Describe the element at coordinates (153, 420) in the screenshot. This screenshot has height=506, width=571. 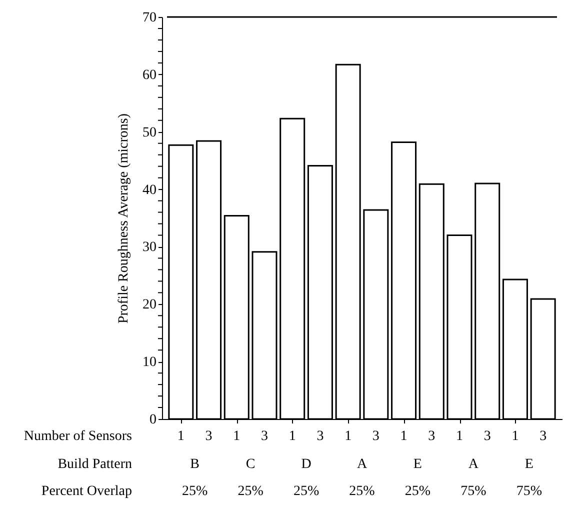
I see `y-tick-label: 0` at that location.